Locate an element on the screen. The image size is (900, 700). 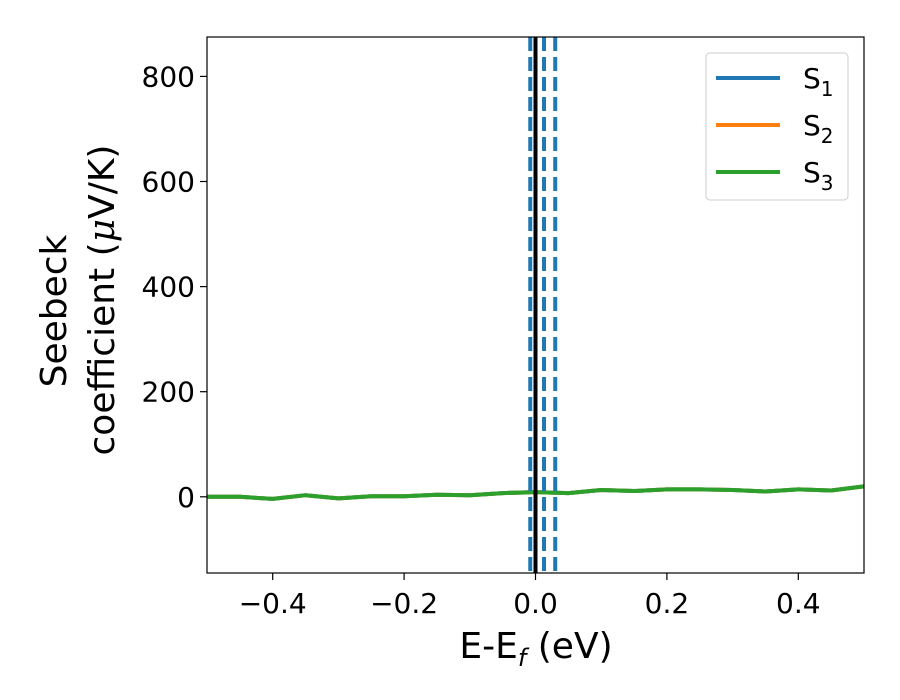
y-tick-label: 600 is located at coordinates (168, 182).